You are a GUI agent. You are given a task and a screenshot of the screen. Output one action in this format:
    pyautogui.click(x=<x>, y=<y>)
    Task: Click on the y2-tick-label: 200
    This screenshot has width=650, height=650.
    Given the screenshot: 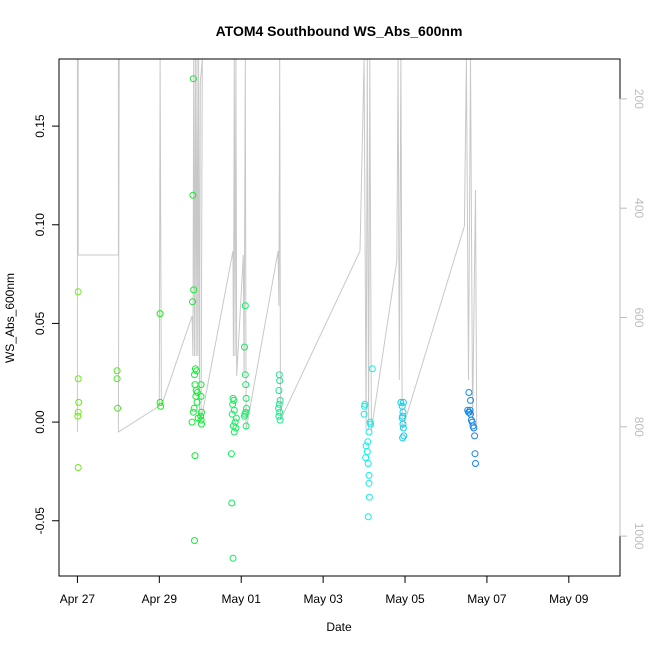 What is the action you would take?
    pyautogui.click(x=639, y=99)
    